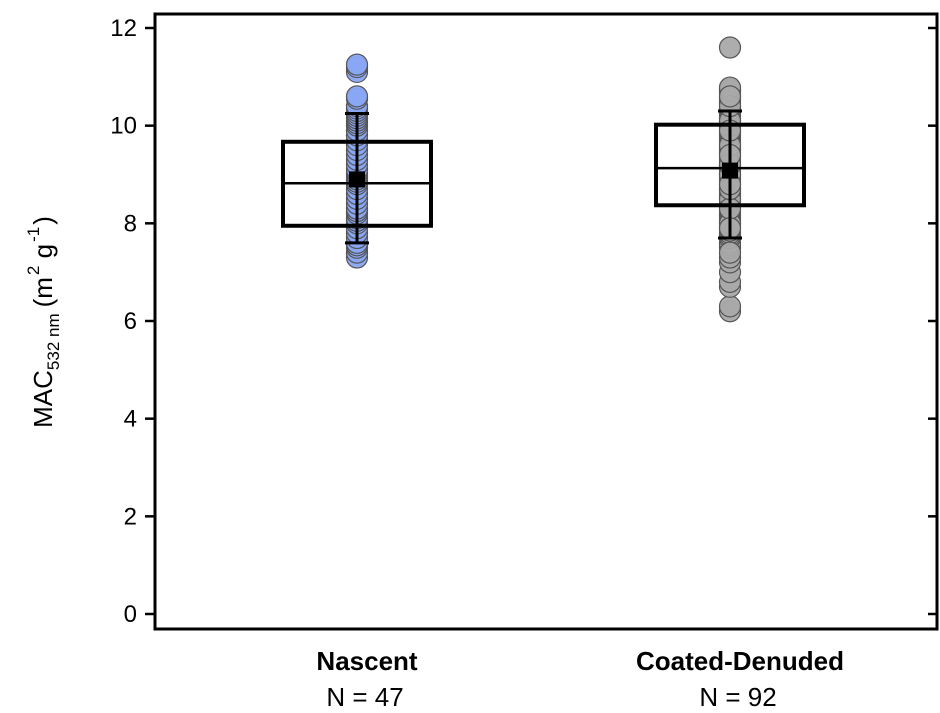  I want to click on y-tick-label: 6, so click(130, 321).